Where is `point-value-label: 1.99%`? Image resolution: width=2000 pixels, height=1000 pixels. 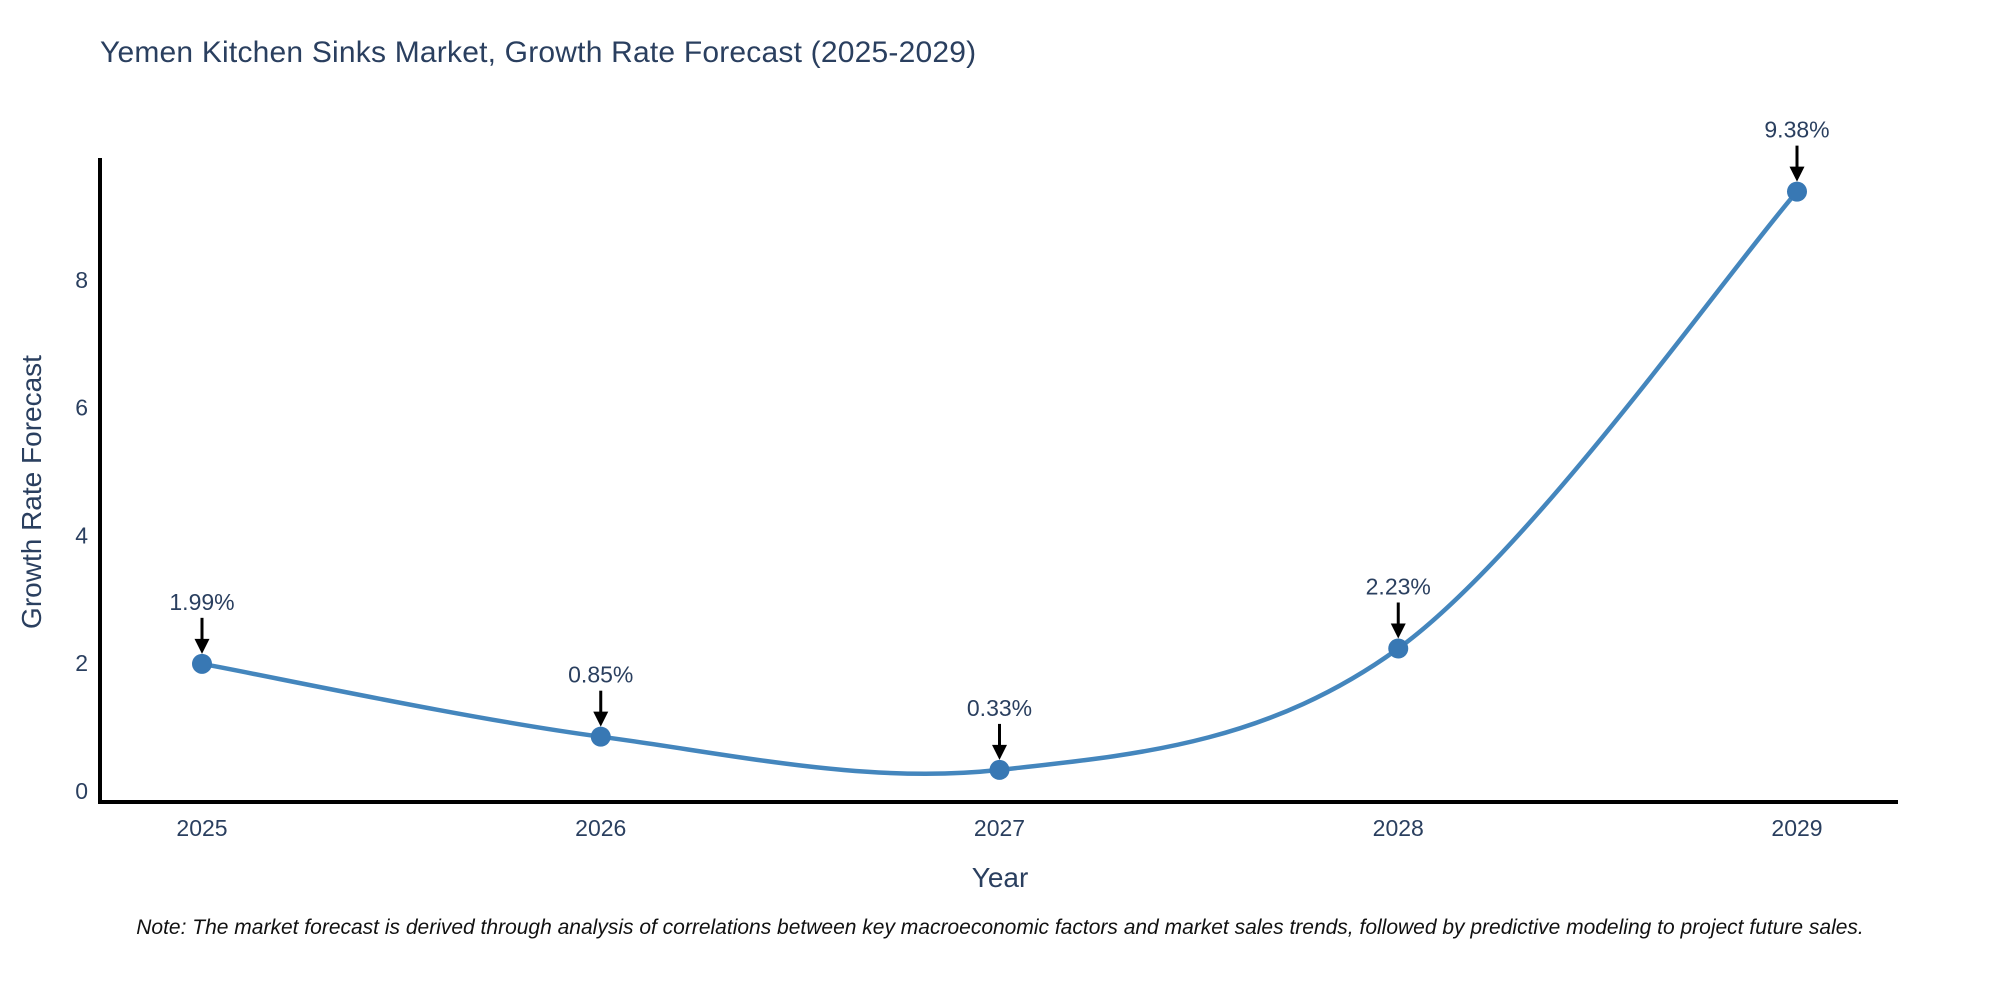 point-value-label: 1.99% is located at coordinates (201, 602).